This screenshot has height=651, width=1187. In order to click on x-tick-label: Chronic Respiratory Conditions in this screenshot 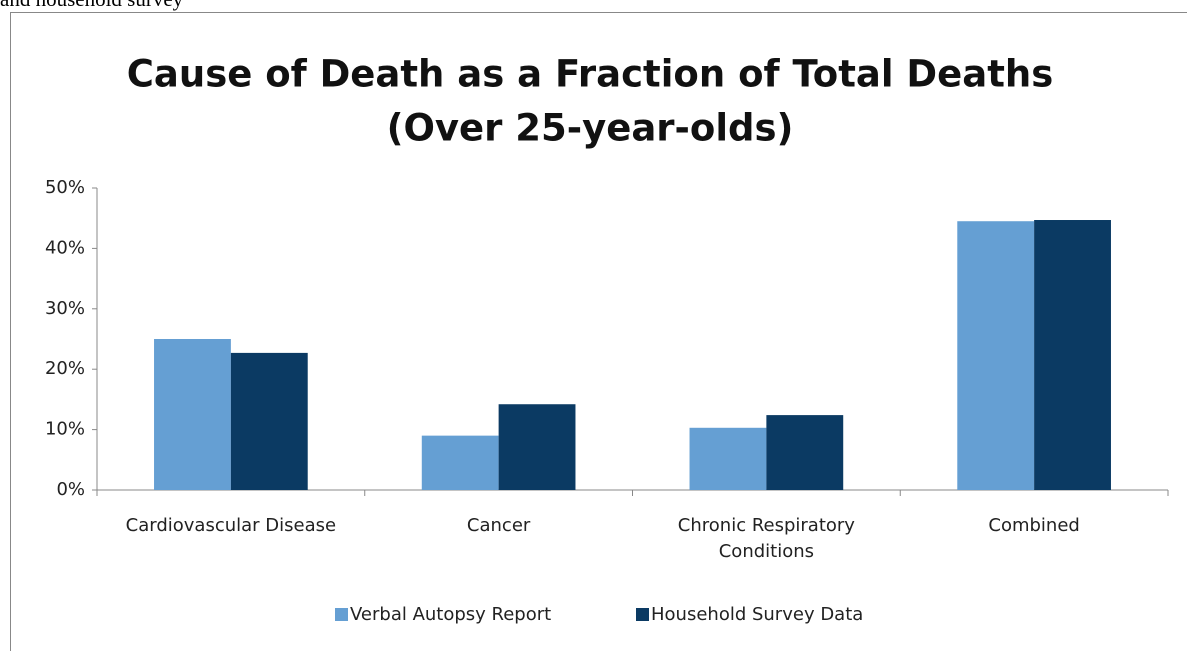, I will do `click(766, 538)`.